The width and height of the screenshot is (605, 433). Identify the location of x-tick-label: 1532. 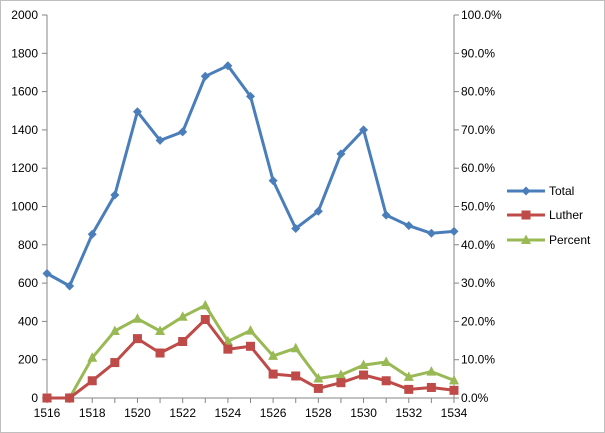
(408, 413).